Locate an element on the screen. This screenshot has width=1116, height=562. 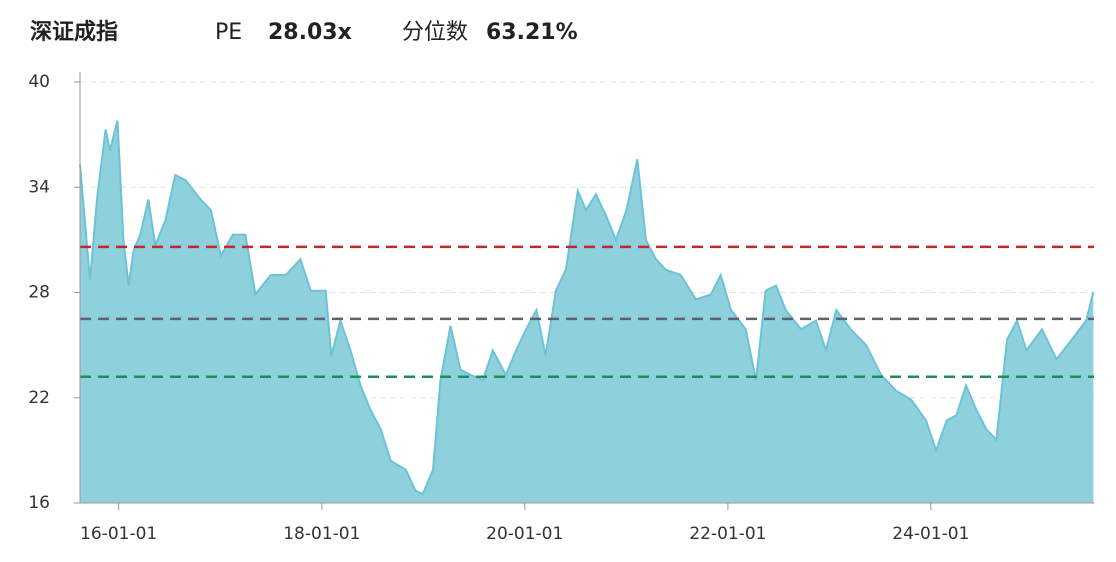
chart-title: 深证成指 is located at coordinates (74, 32).